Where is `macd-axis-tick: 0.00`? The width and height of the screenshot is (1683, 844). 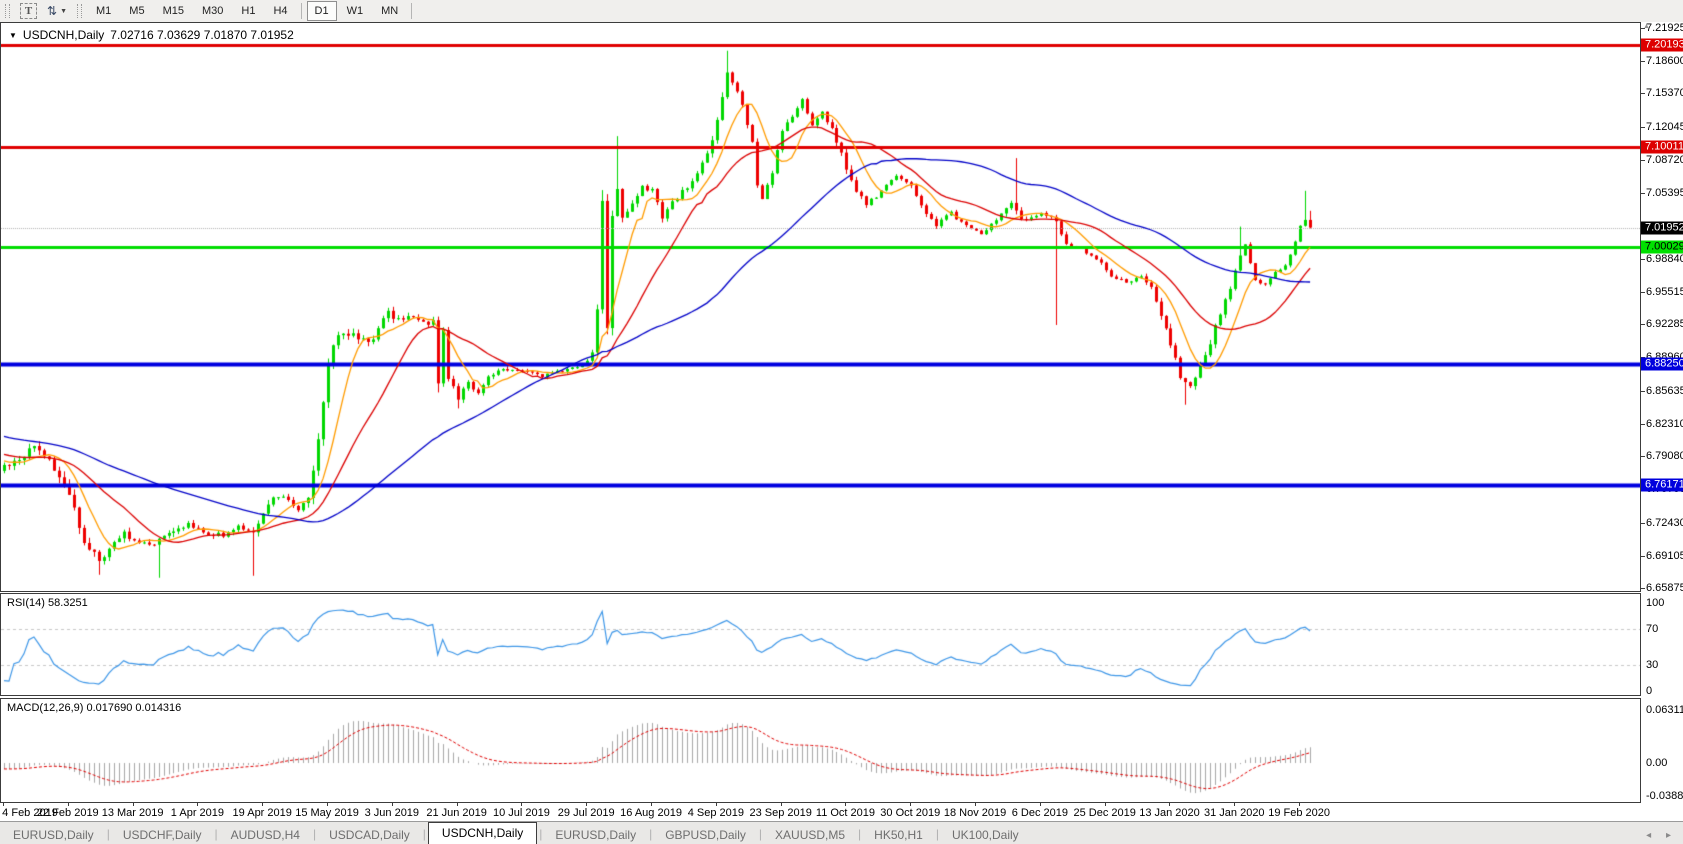 macd-axis-tick: 0.00 is located at coordinates (1657, 763).